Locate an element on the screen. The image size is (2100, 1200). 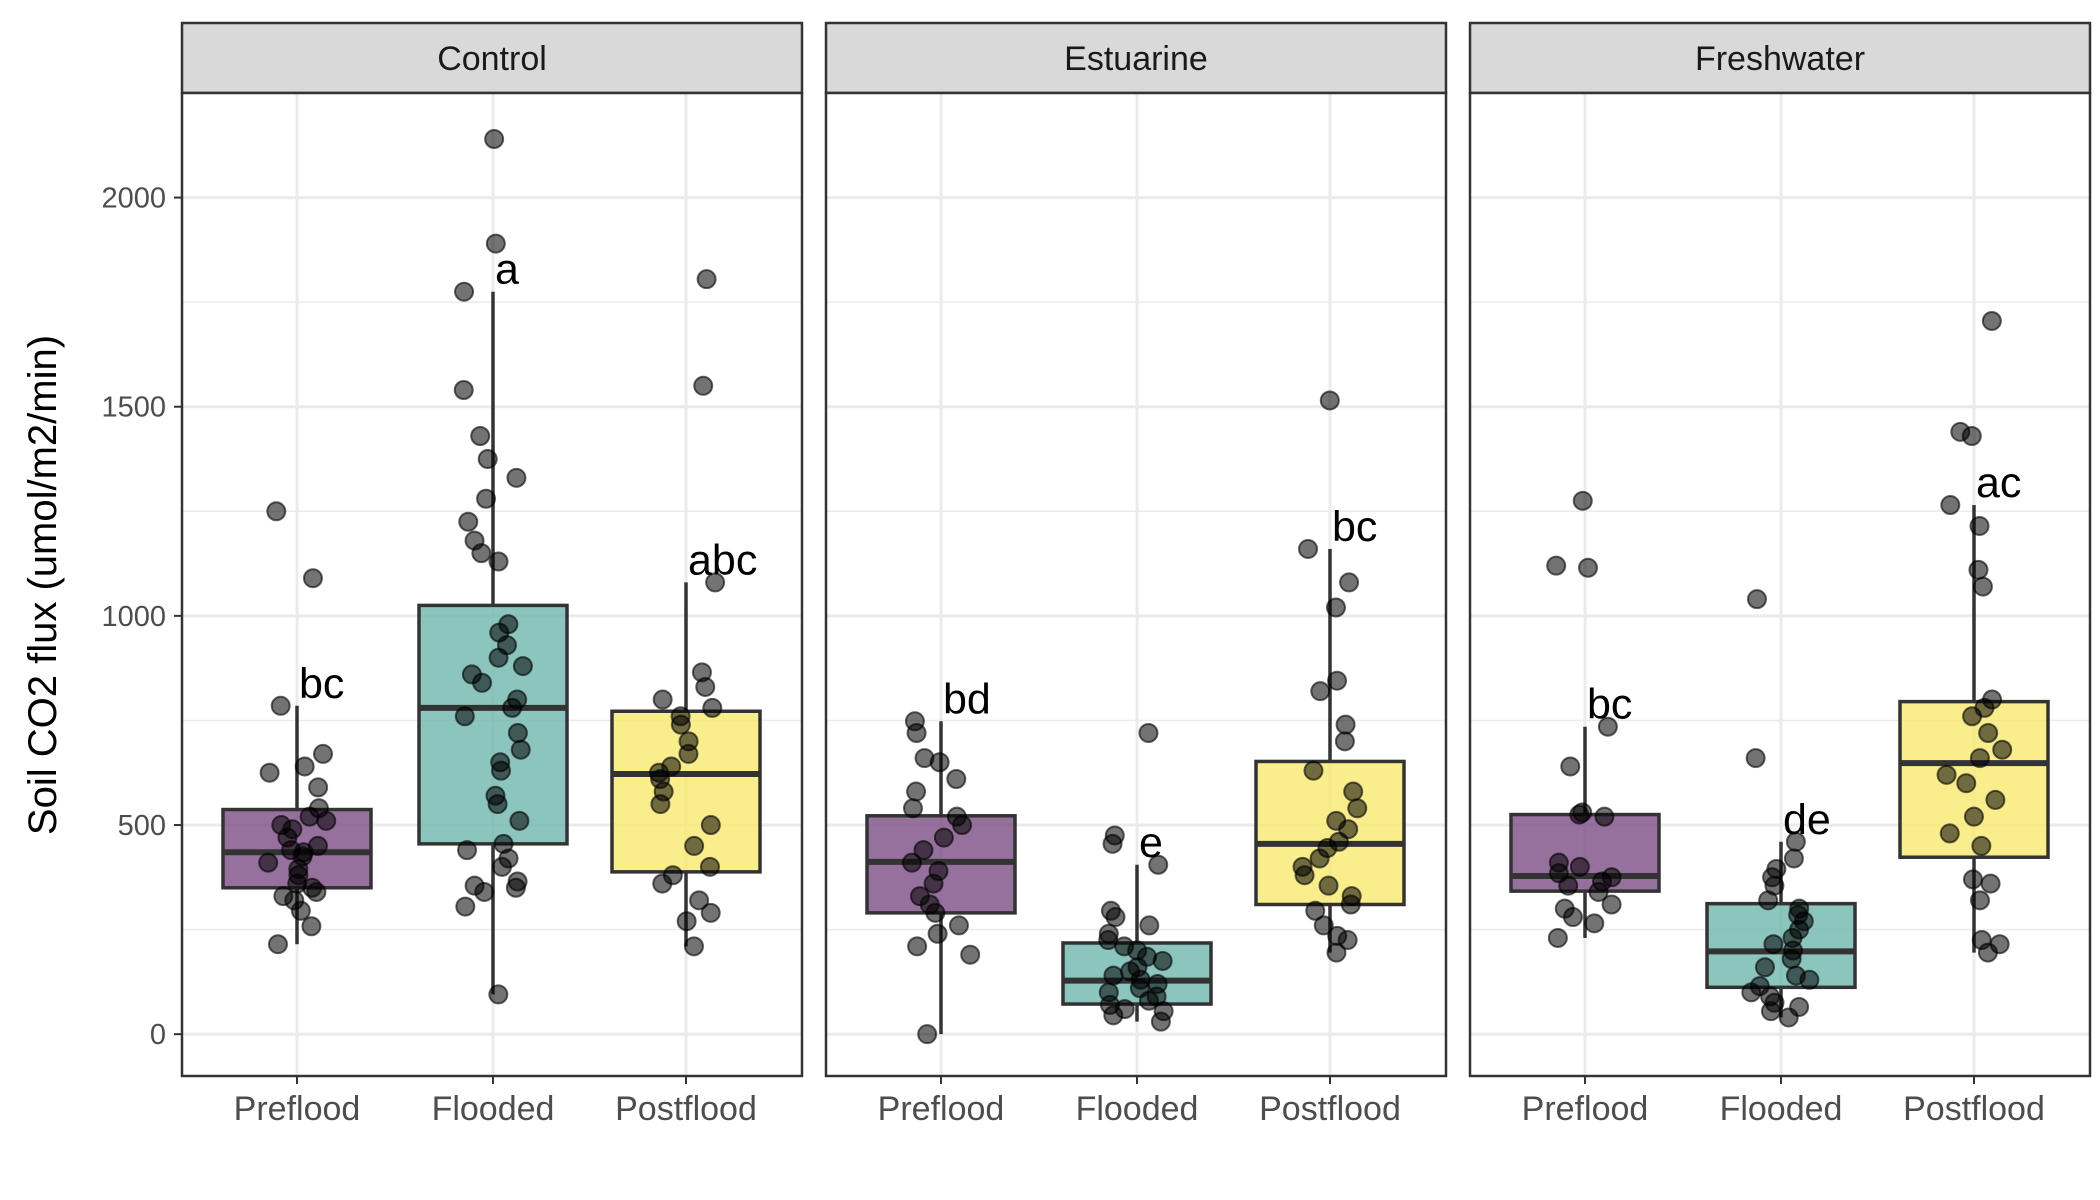
group-postflood: bc is located at coordinates (1330, 676).